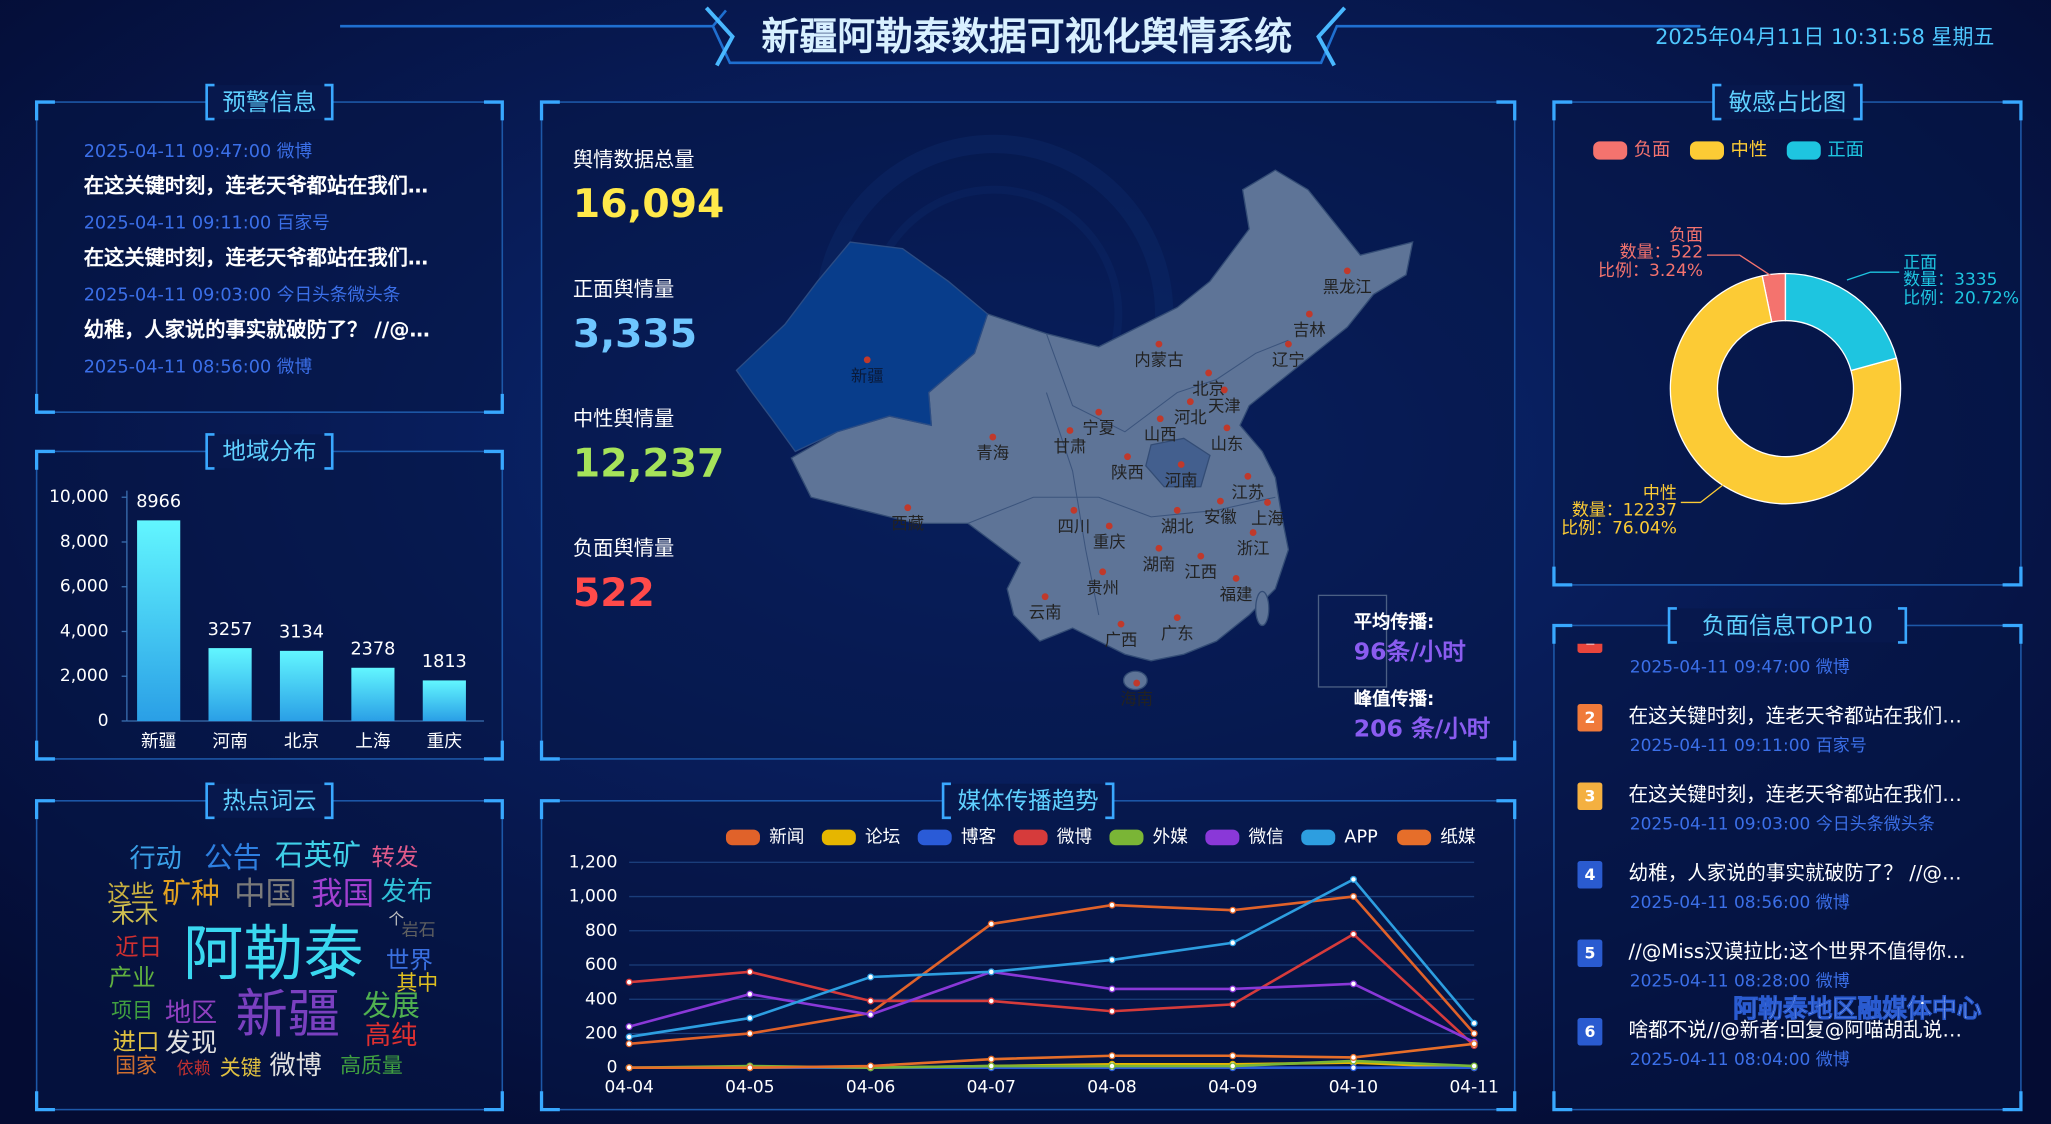  I want to click on pie-label-value: 数量：12237, so click(1624, 510).